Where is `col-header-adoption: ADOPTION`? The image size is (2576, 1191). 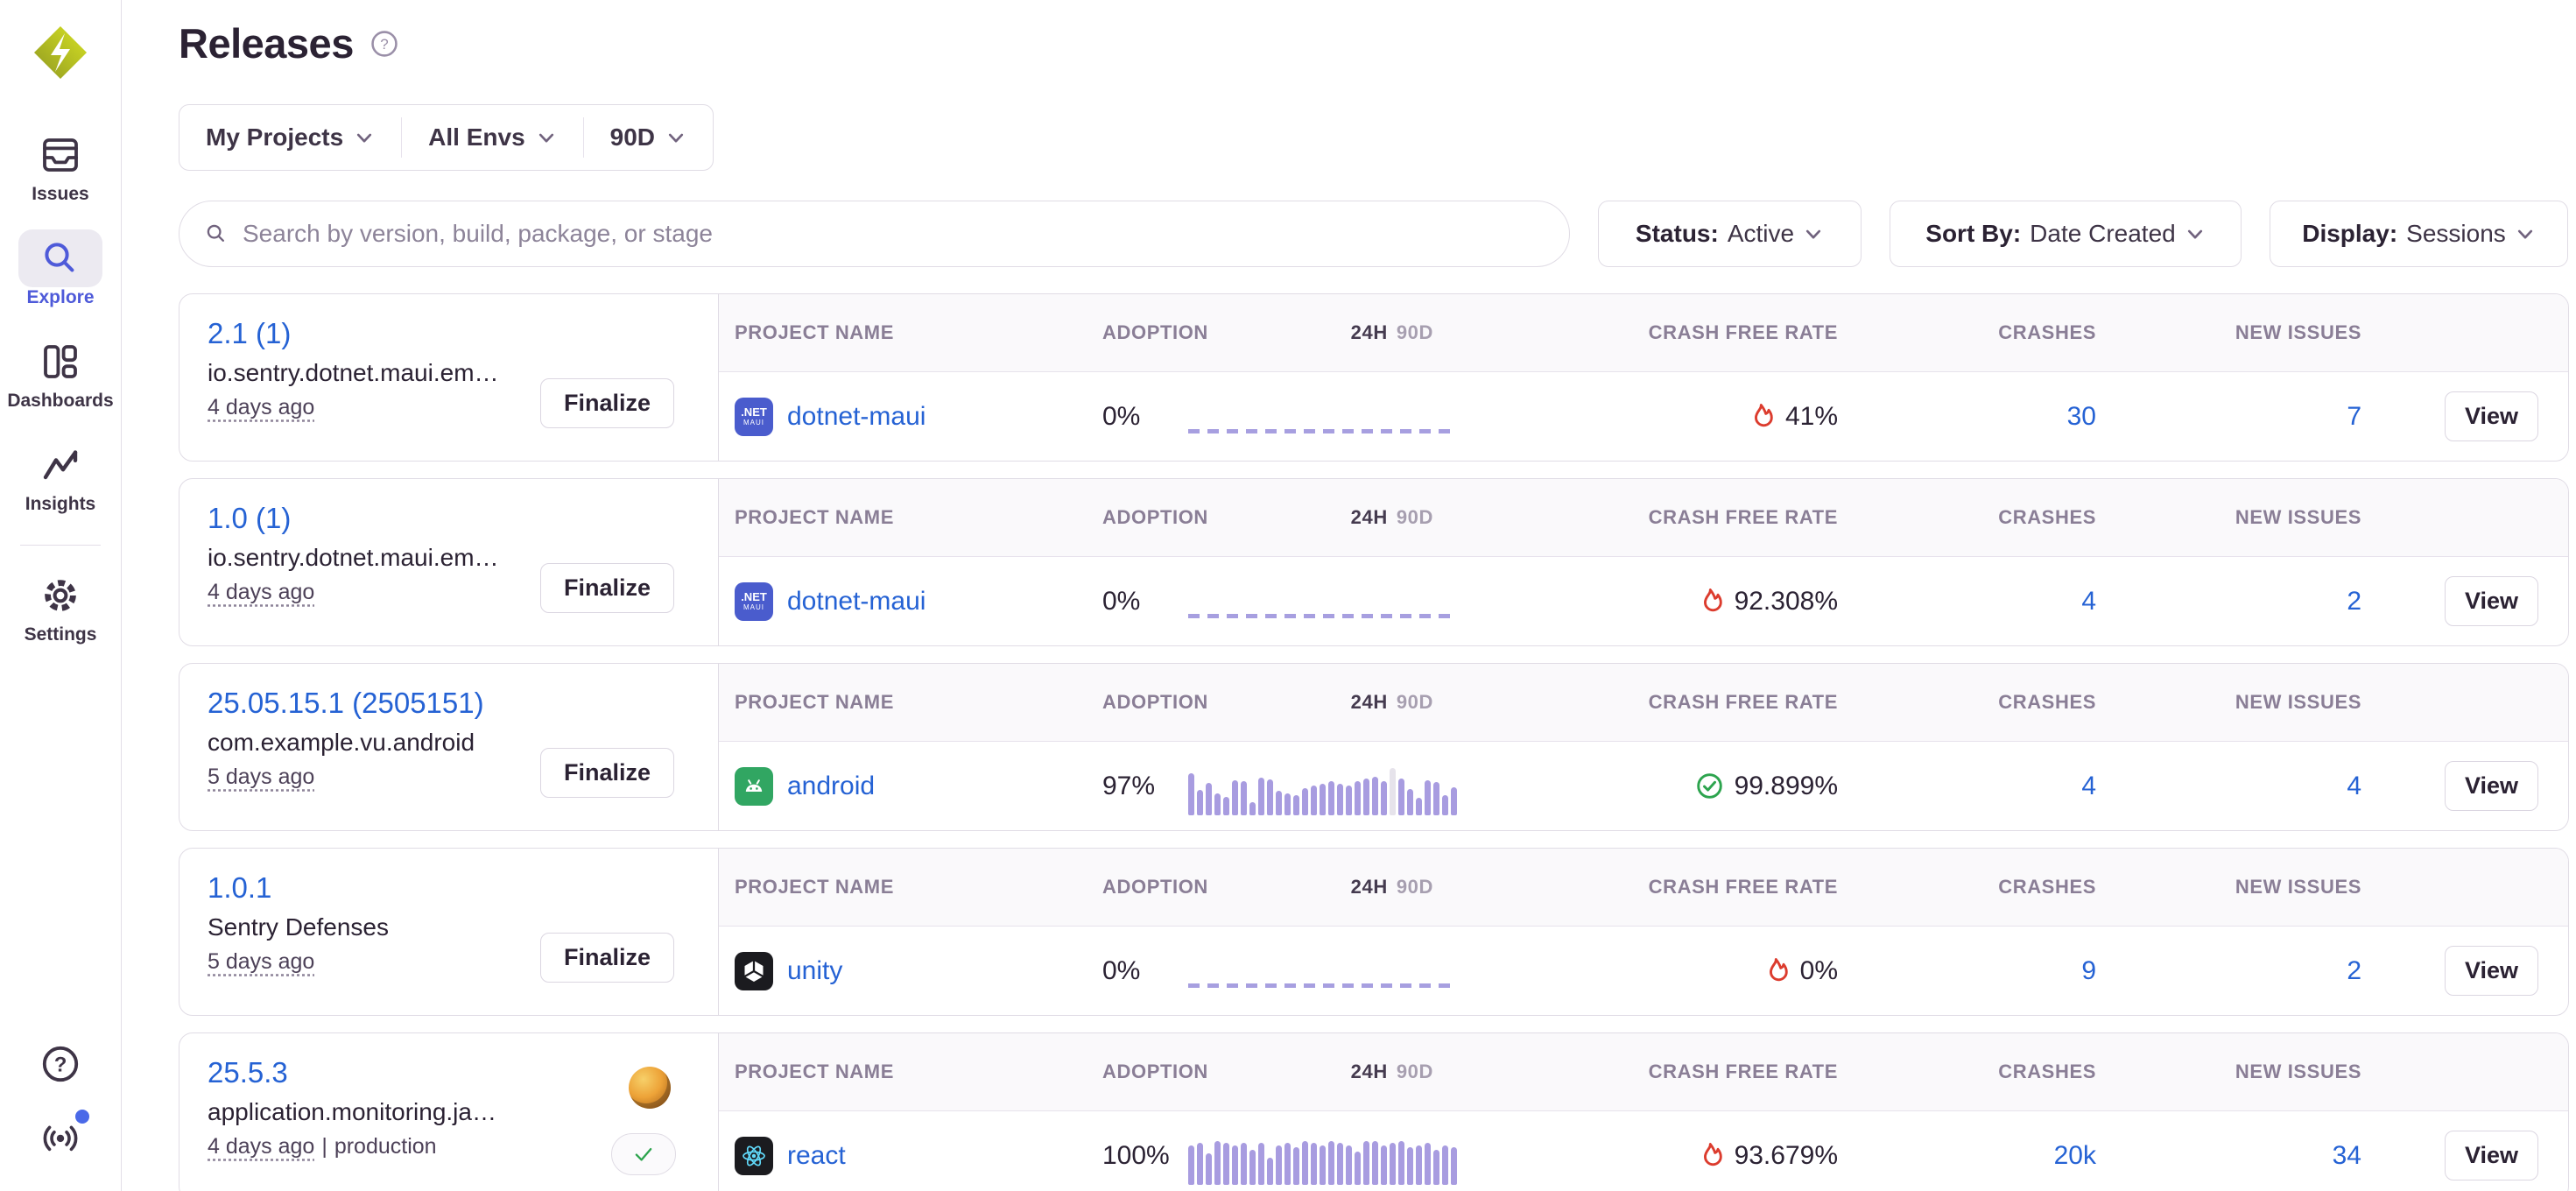
col-header-adoption: ADOPTION is located at coordinates (1155, 332).